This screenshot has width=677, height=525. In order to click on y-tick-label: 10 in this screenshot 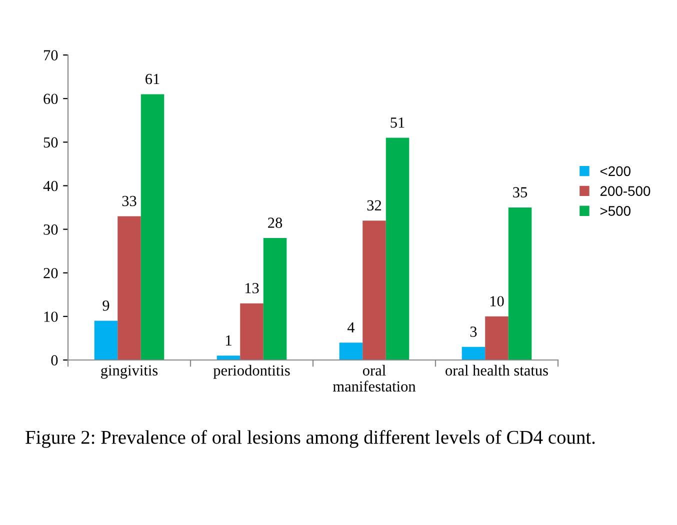, I will do `click(51, 317)`.